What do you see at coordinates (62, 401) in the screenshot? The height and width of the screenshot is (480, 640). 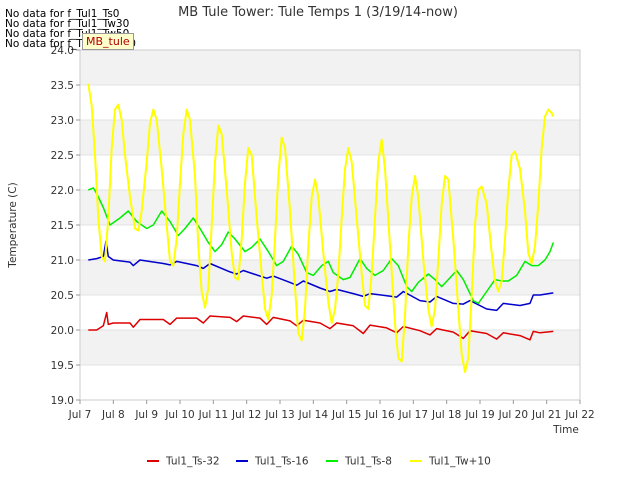 I see `y-tick-label: 19.0` at bounding box center [62, 401].